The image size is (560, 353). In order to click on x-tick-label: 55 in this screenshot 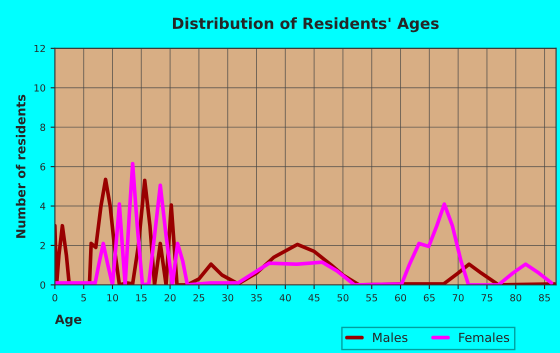, I will do `click(372, 298)`.